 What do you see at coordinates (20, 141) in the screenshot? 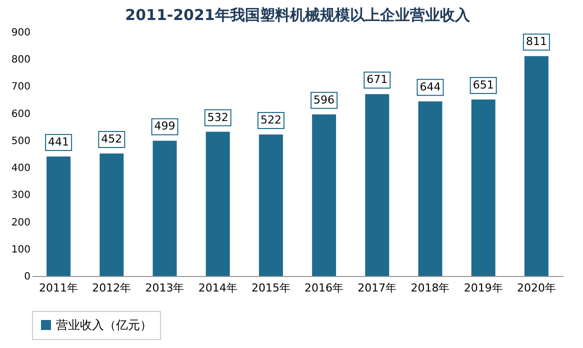
I see `y-tick-label: 500` at bounding box center [20, 141].